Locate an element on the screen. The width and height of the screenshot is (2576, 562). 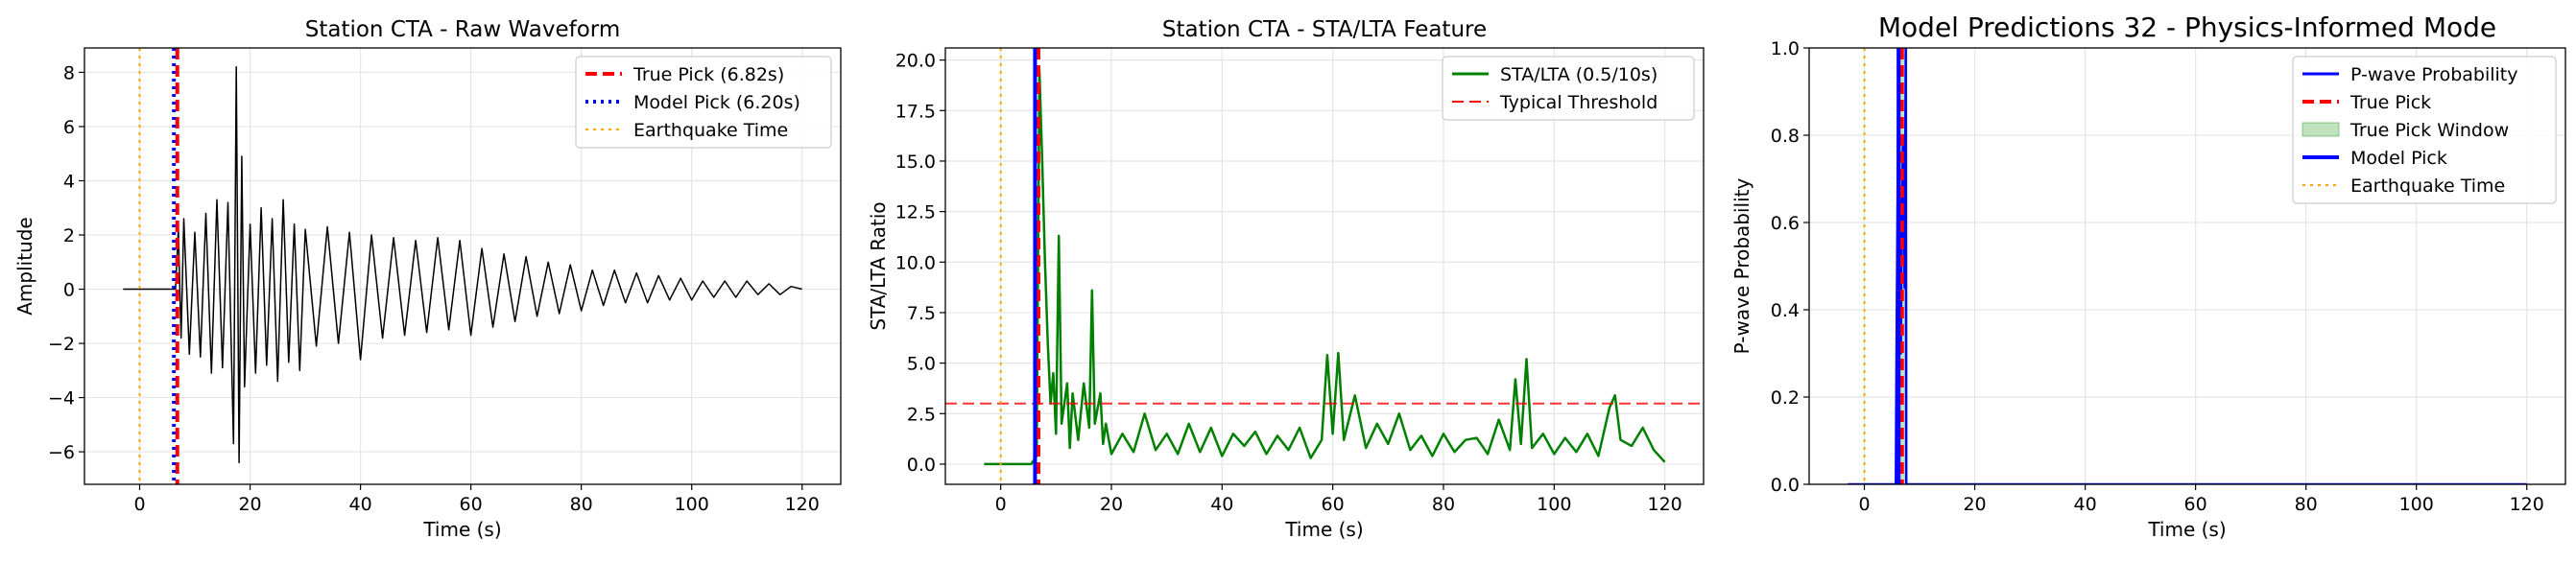
legend-label: Model Pick (6.20s) is located at coordinates (716, 102).